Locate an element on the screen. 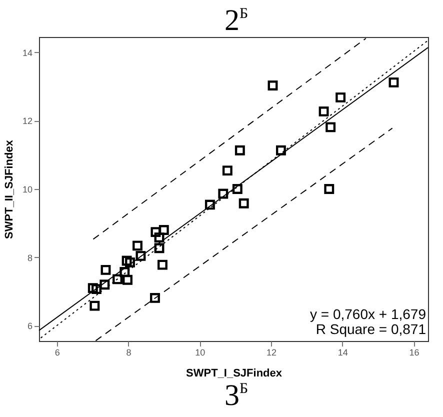  x-tick-label: 10 is located at coordinates (200, 353).